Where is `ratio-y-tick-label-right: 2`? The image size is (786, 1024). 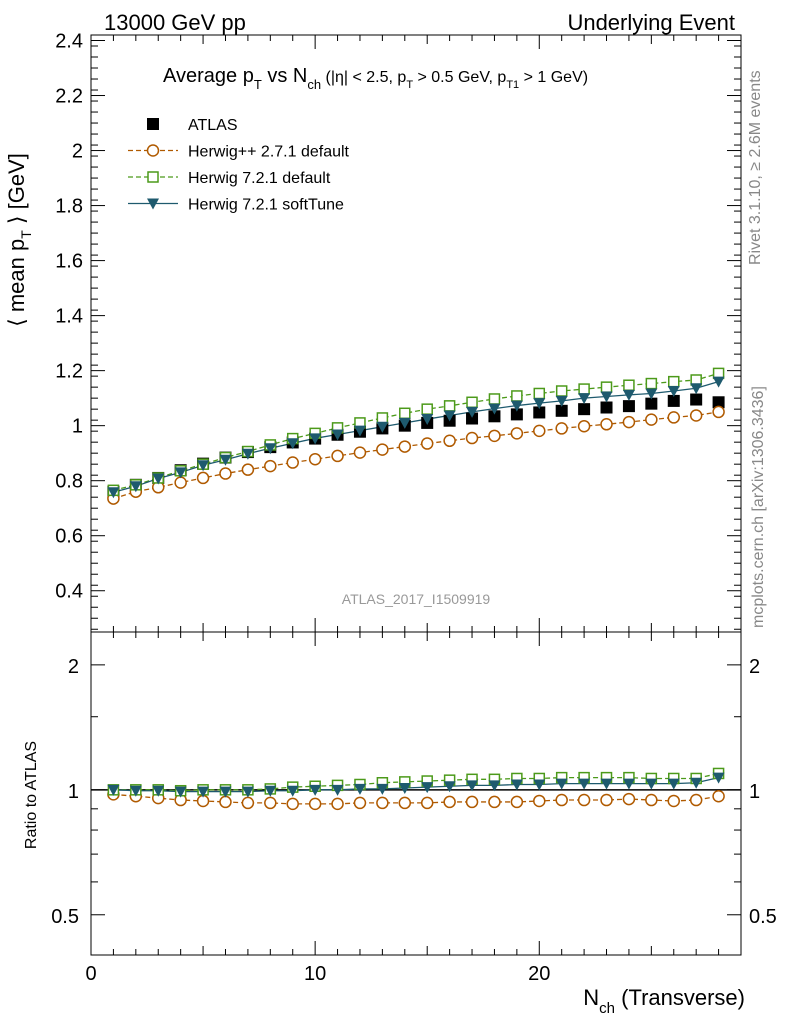
ratio-y-tick-label-right: 2 is located at coordinates (754, 667).